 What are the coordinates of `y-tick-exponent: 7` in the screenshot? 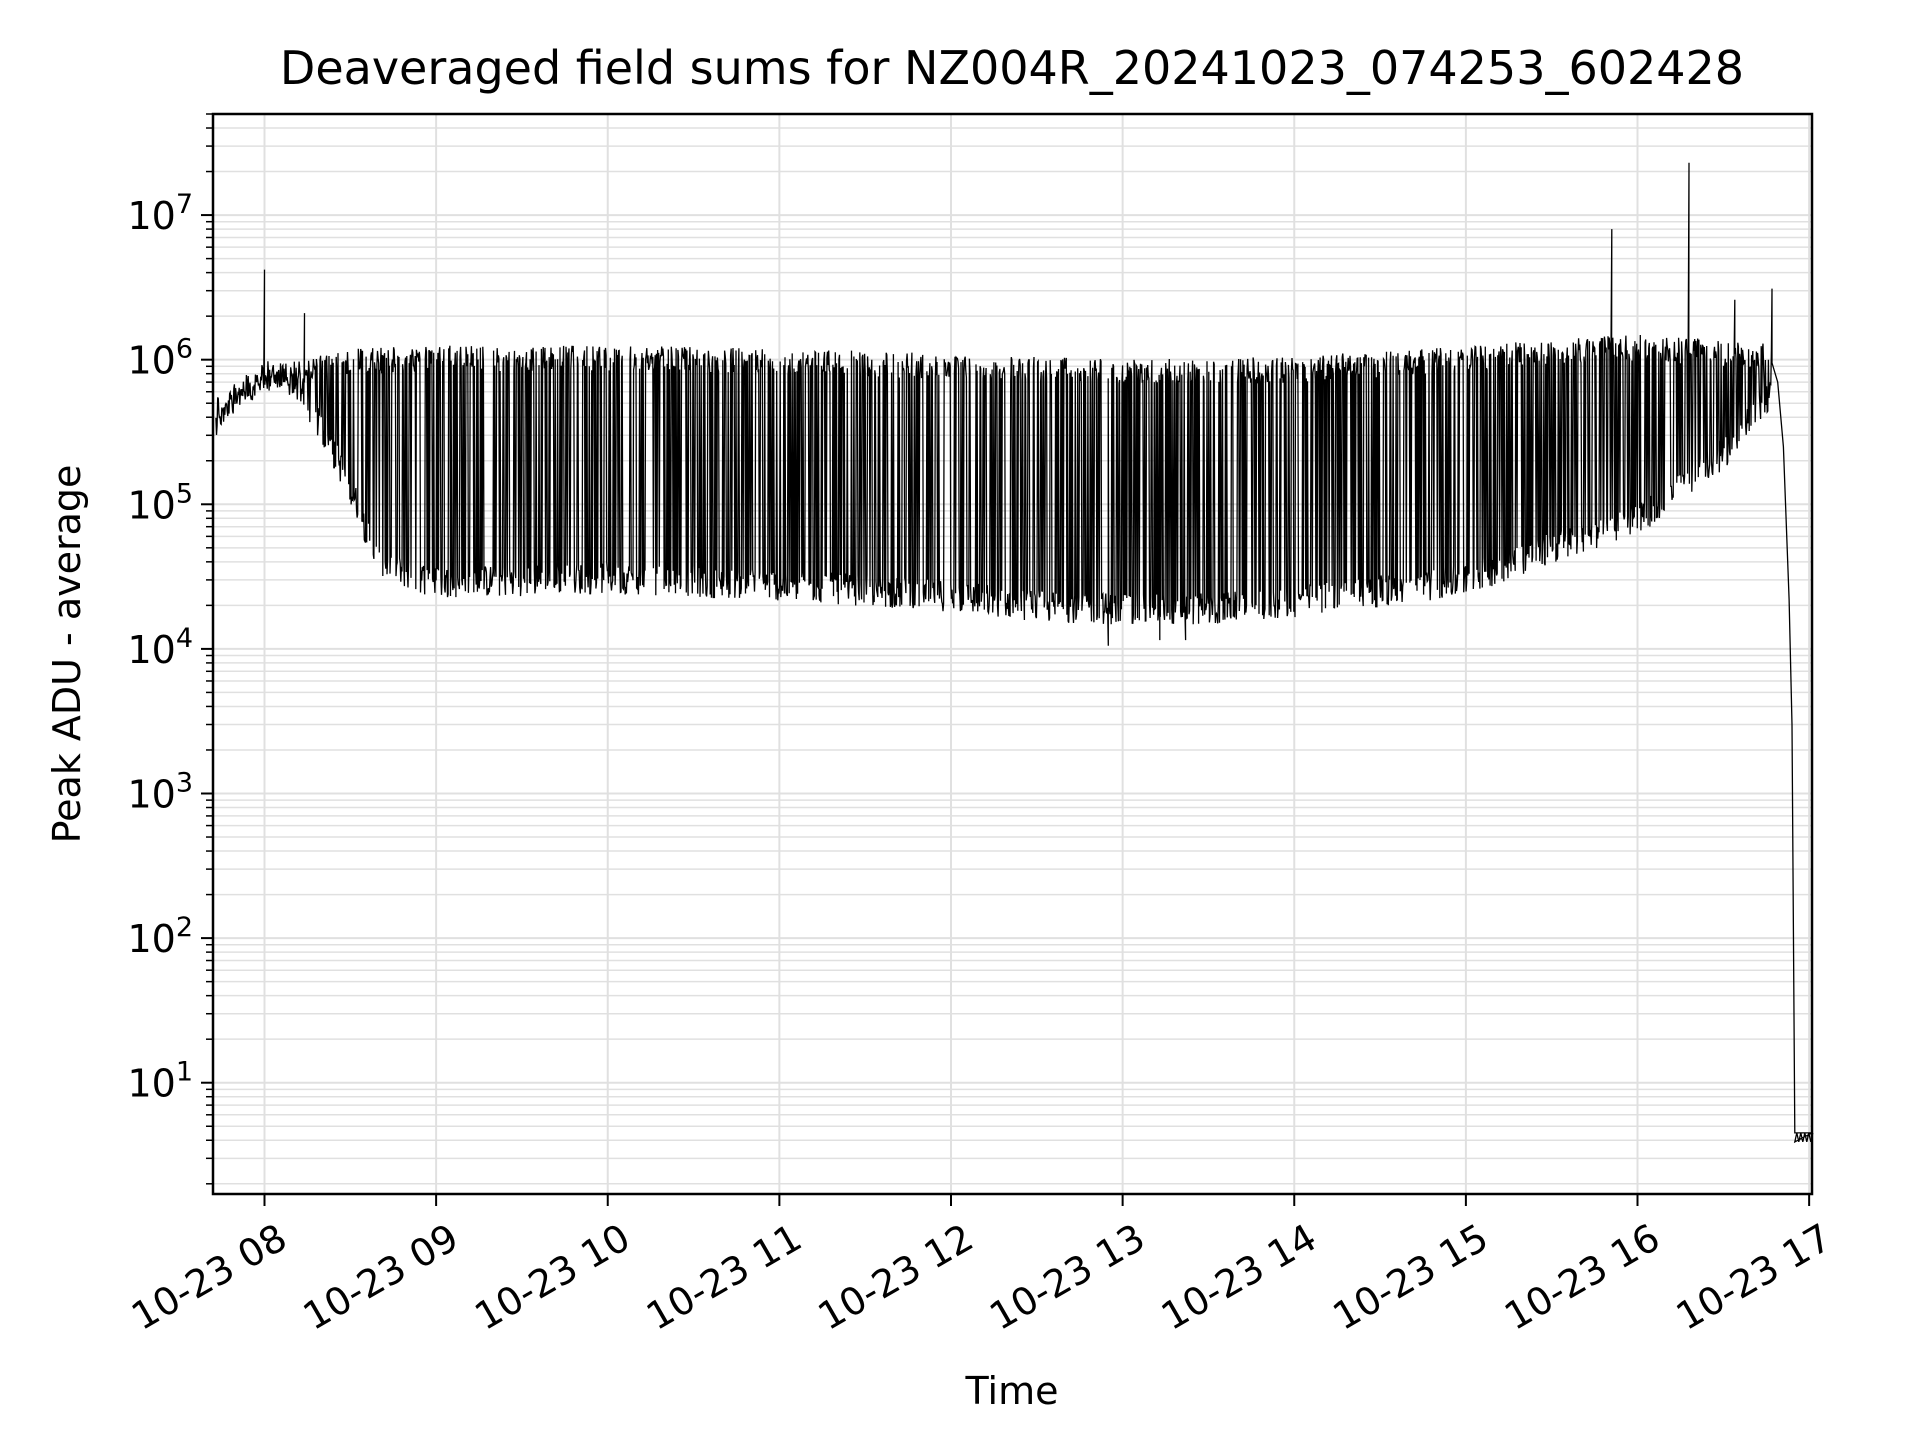 It's located at (184, 204).